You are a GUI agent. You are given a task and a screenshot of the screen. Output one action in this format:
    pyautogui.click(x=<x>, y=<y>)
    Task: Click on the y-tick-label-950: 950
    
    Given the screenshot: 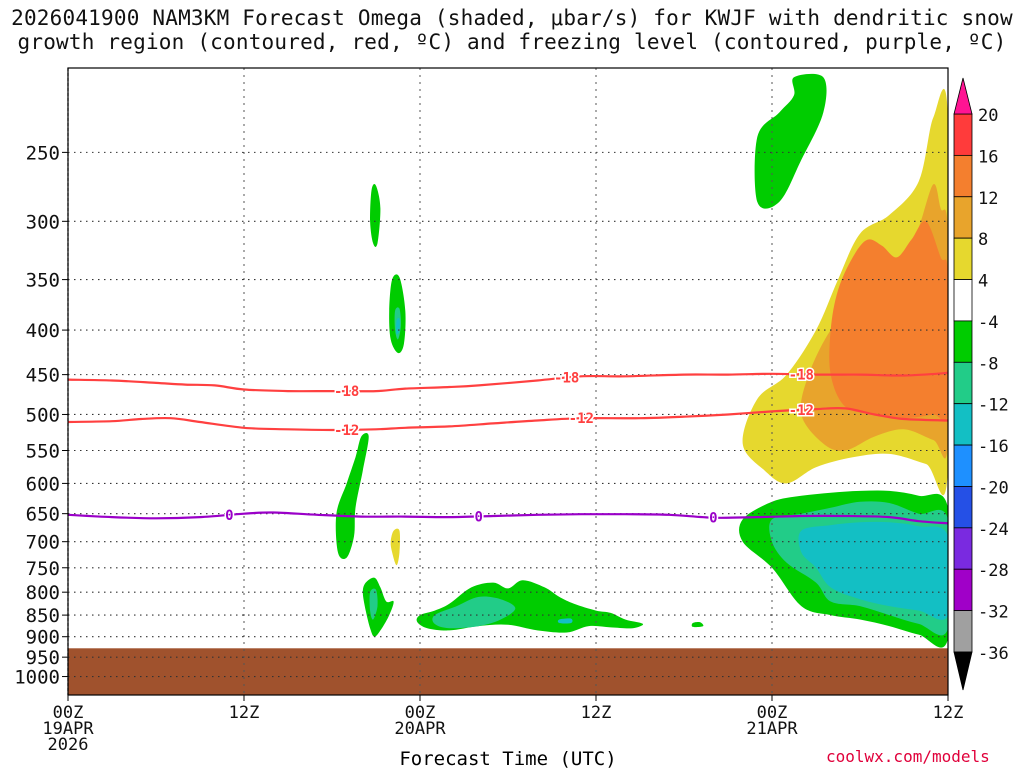 What is the action you would take?
    pyautogui.click(x=43, y=658)
    